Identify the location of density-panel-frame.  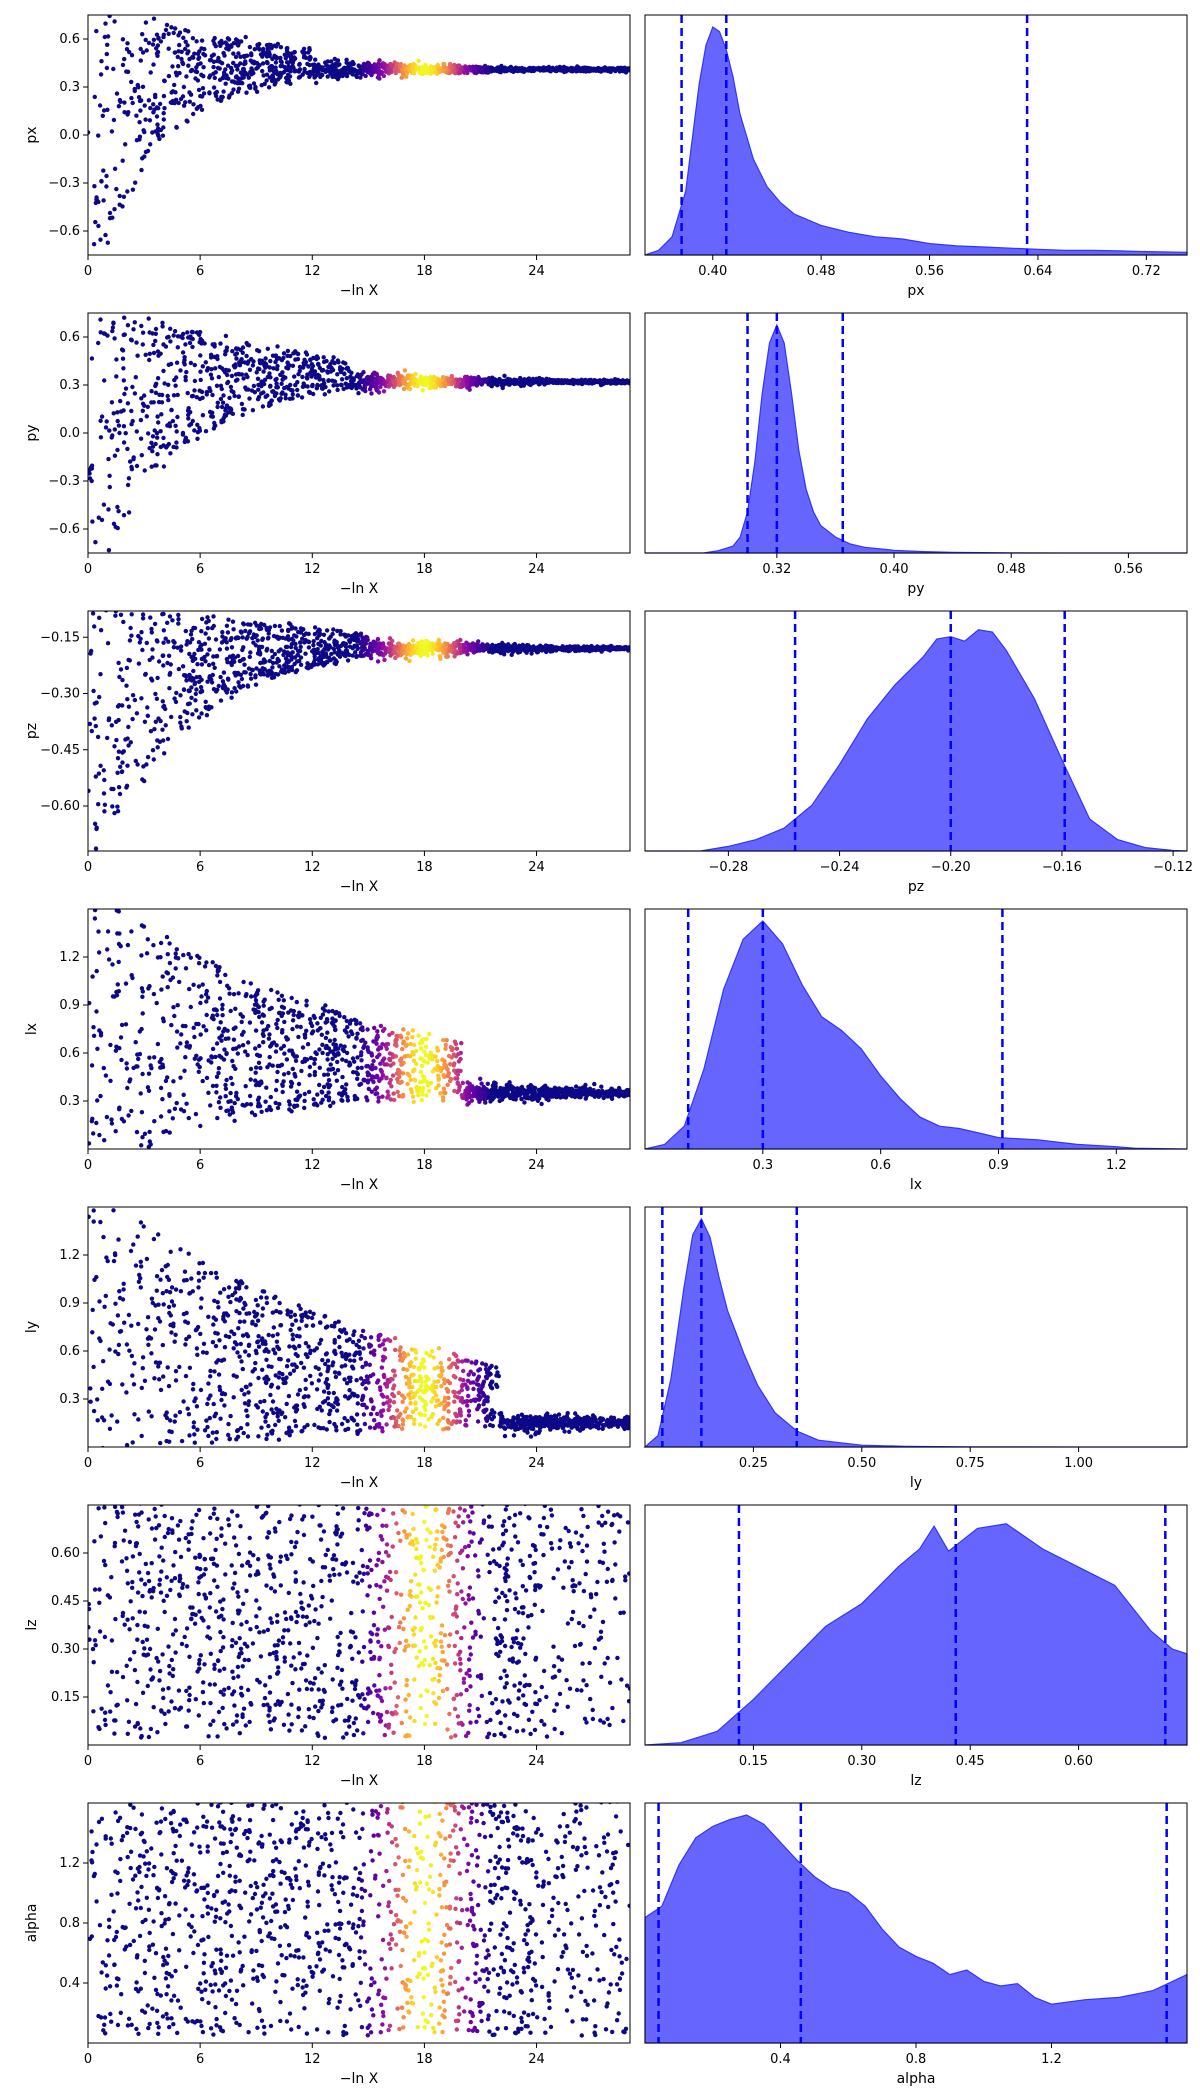
(916, 135).